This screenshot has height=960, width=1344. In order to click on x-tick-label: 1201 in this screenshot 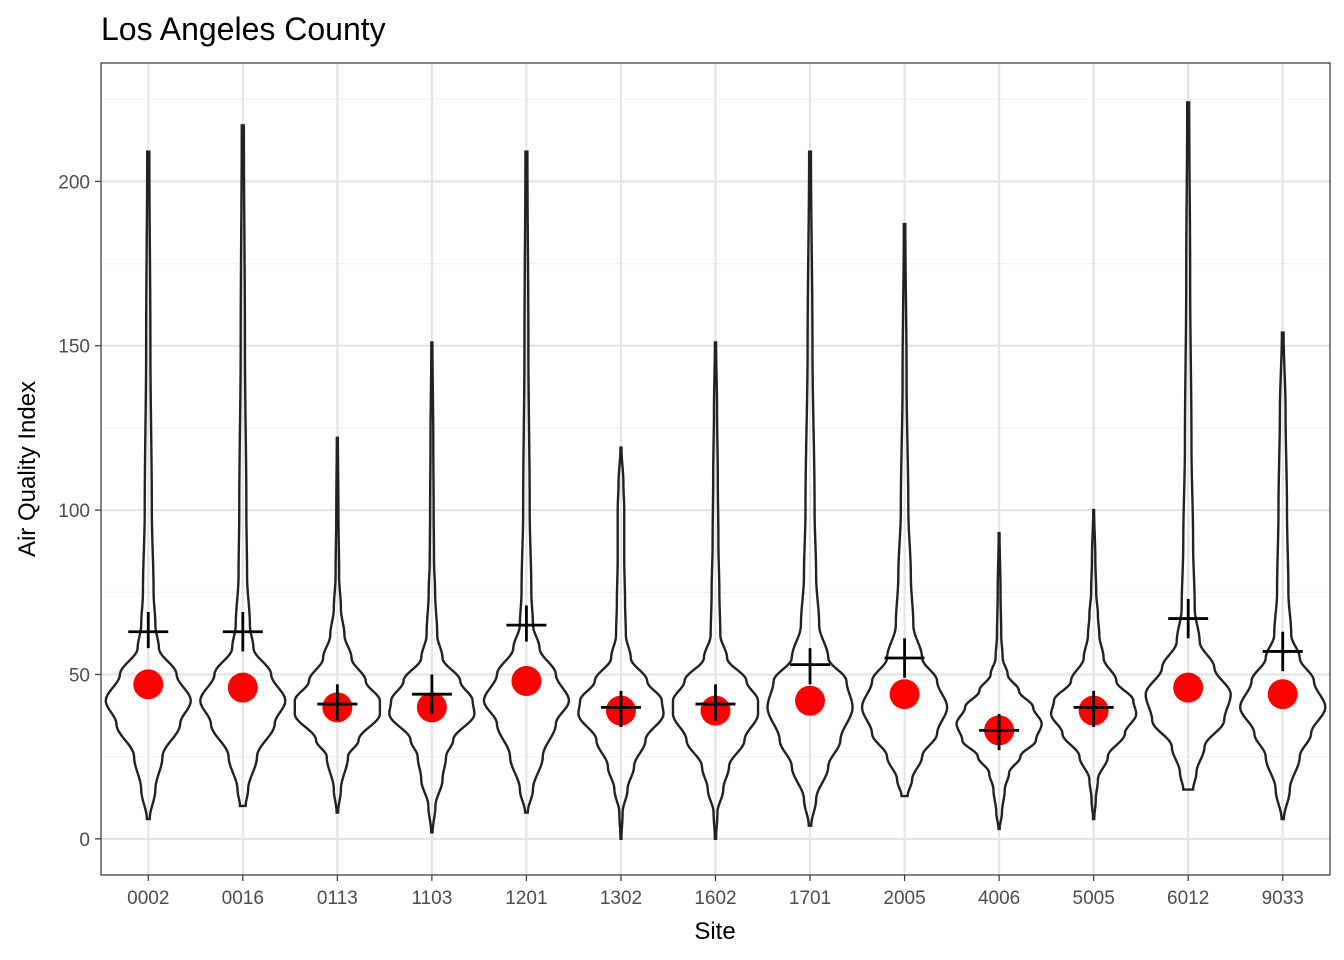, I will do `click(526, 898)`.